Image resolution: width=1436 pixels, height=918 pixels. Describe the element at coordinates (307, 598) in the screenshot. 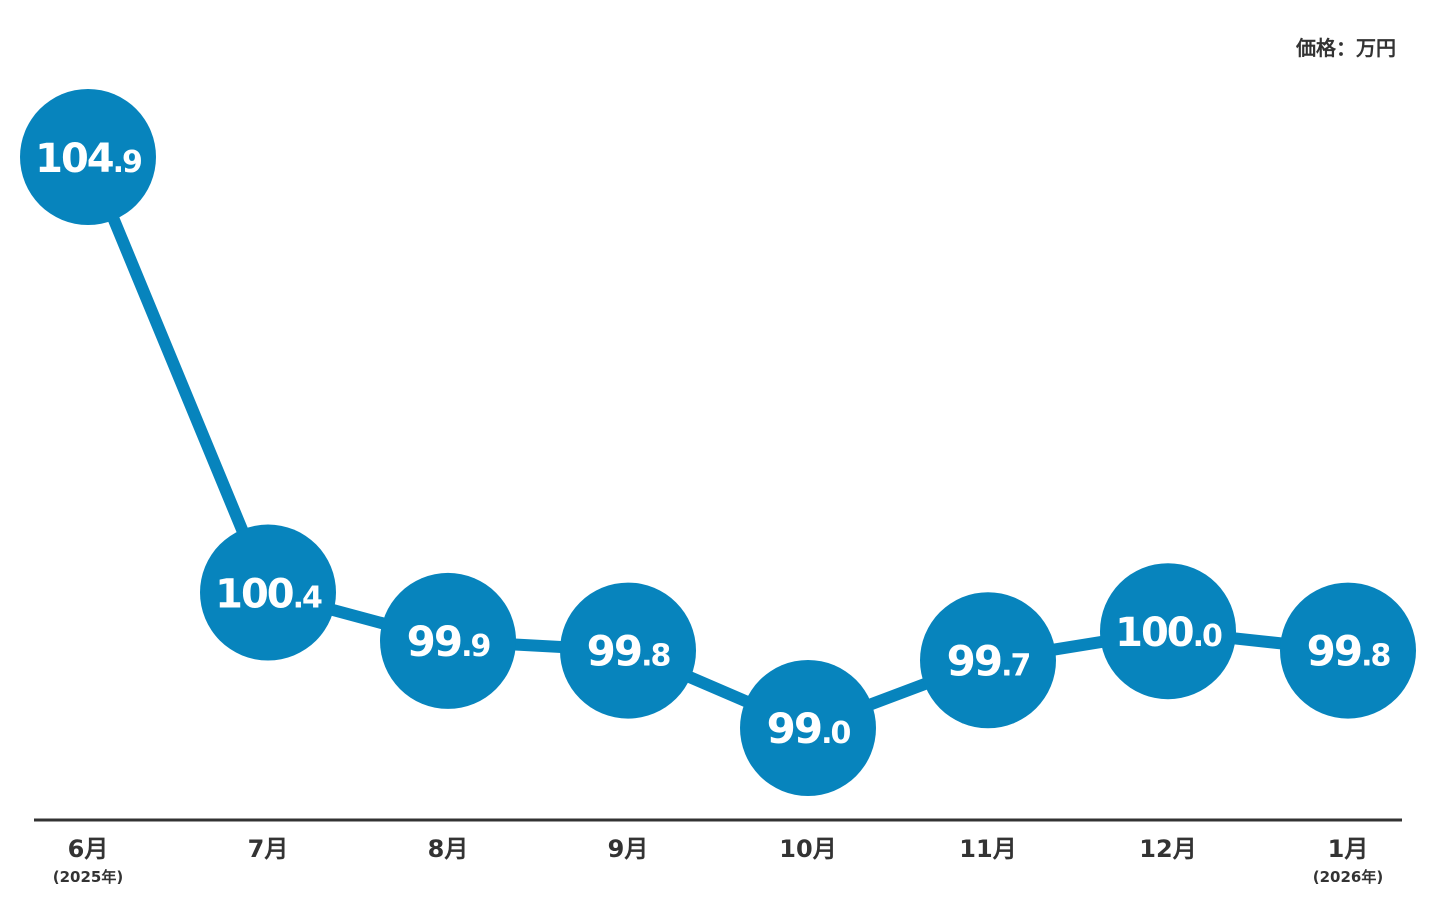

I see `data-label-decimal: .4` at that location.